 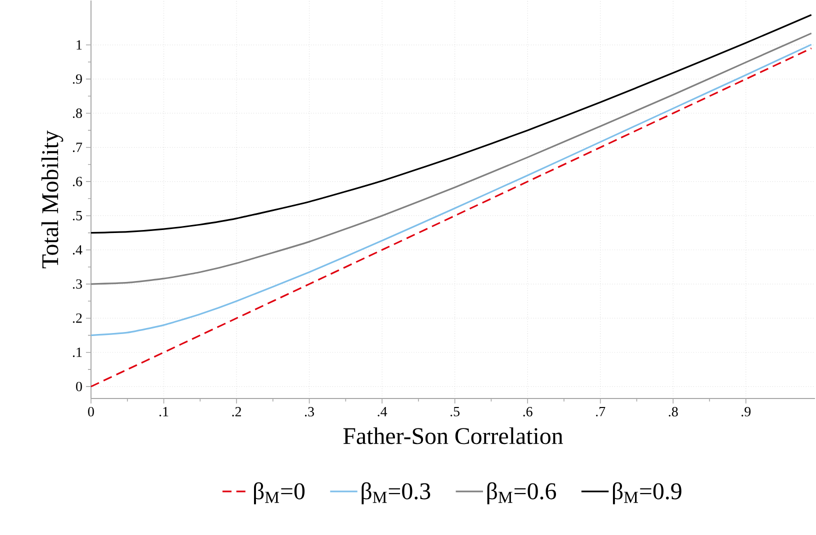 I want to click on x-tick-label: .4, so click(x=383, y=412).